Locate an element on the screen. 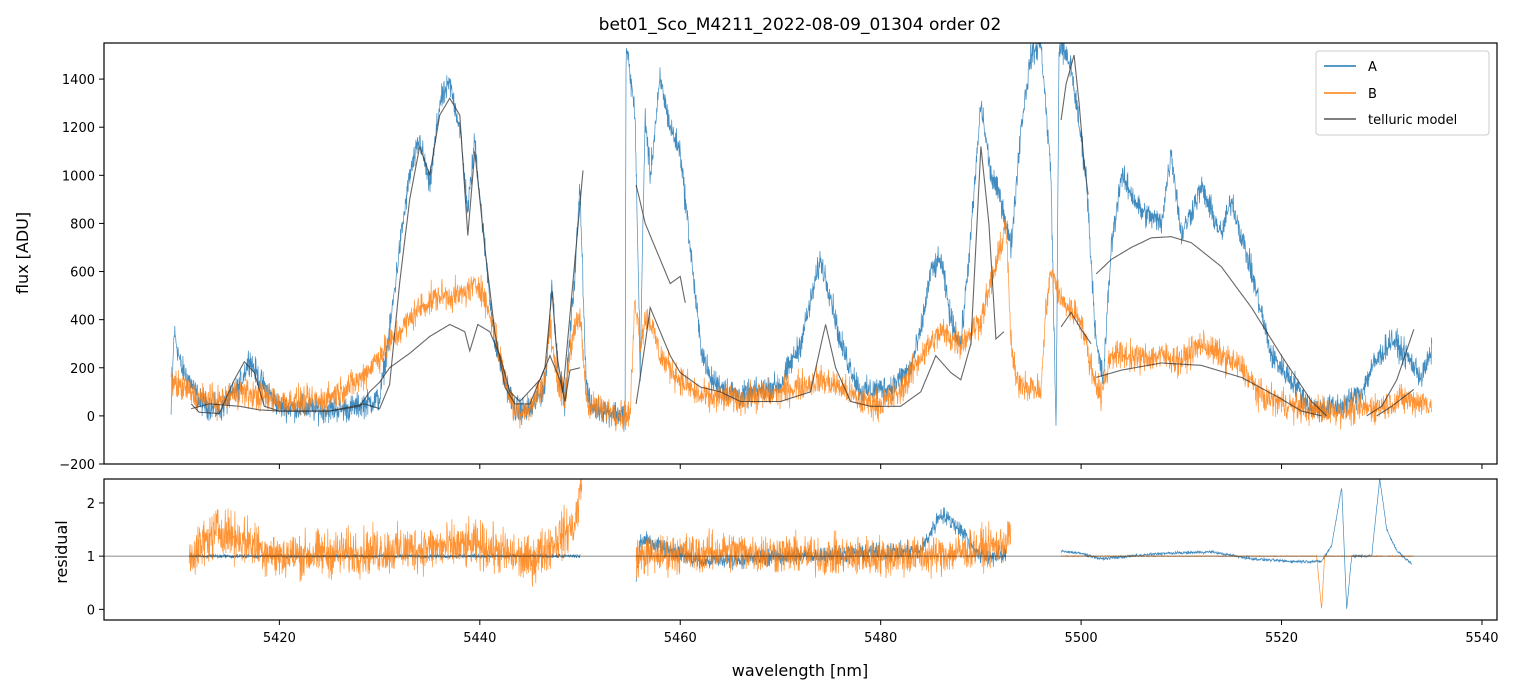 This screenshot has height=696, width=1518. x-tick-label: 5420 is located at coordinates (279, 638).